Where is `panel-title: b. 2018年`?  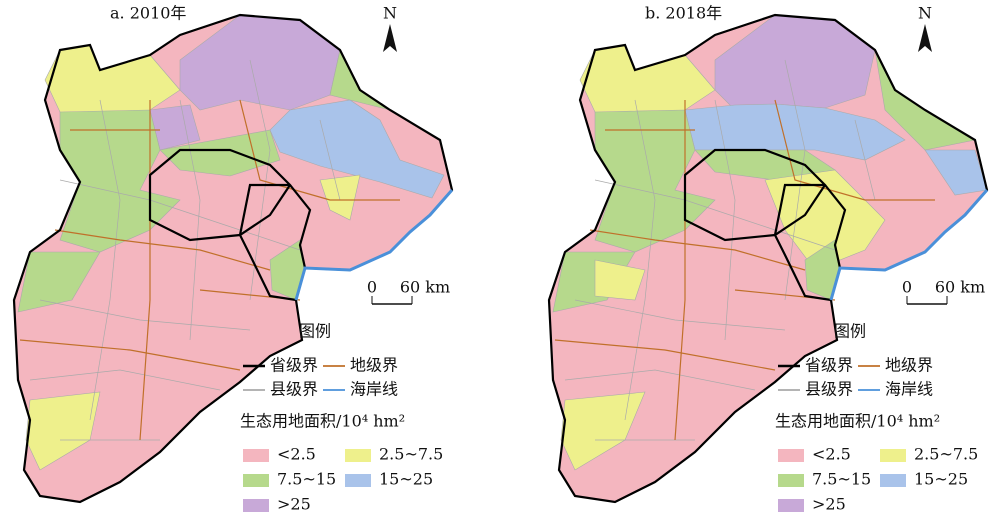 panel-title: b. 2018年 is located at coordinates (683, 13).